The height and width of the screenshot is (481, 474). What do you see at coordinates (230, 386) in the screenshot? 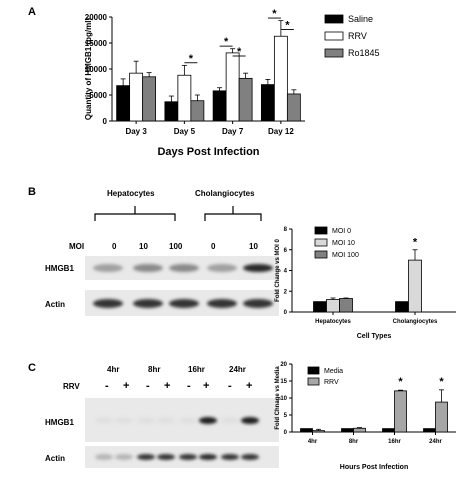
I see `blot-c-sign-6: -` at bounding box center [230, 386].